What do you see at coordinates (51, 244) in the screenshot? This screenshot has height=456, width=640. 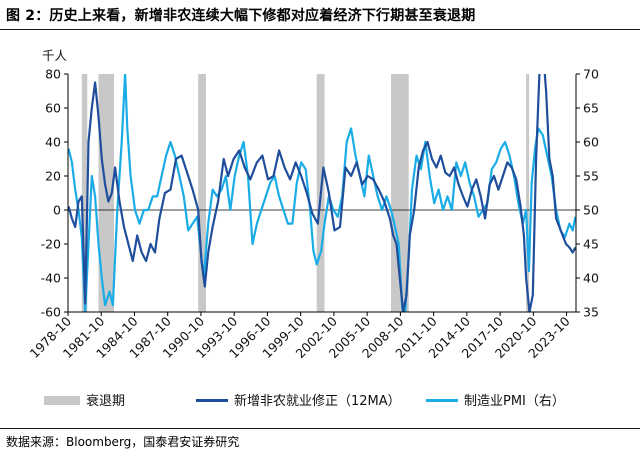 I see `left-tick-label: -20` at bounding box center [51, 244].